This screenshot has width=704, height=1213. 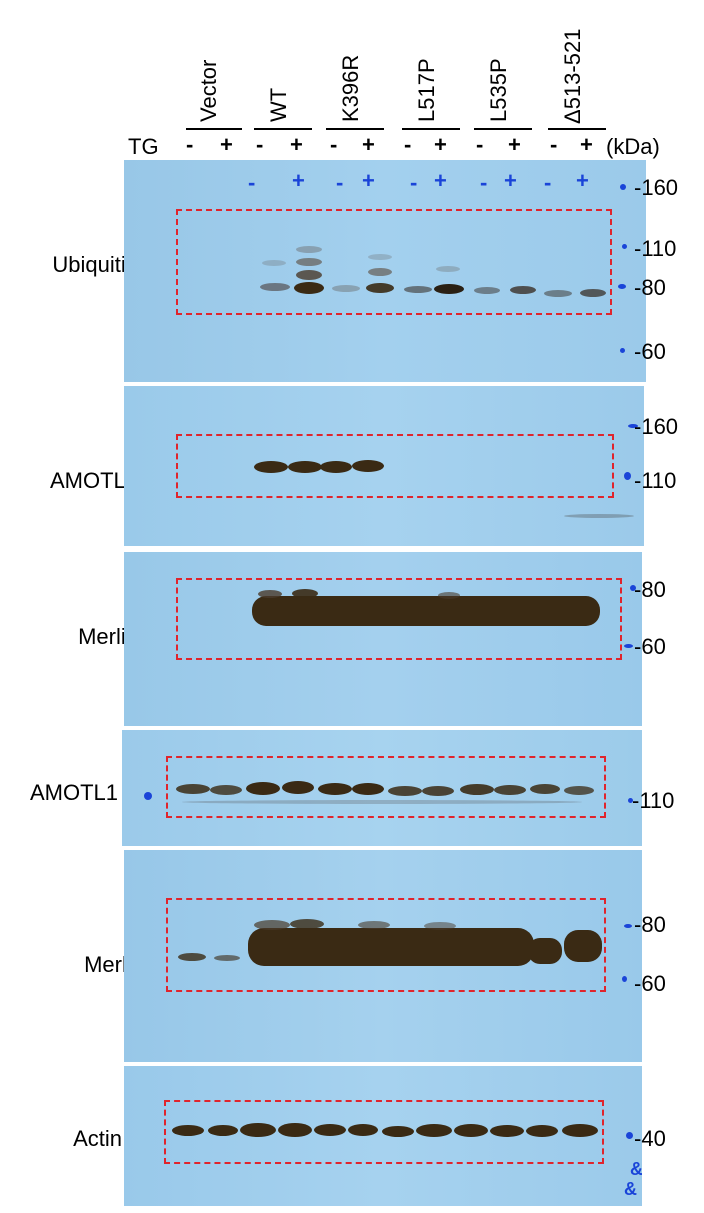 I want to click on marker-label: -160, so click(x=656, y=426).